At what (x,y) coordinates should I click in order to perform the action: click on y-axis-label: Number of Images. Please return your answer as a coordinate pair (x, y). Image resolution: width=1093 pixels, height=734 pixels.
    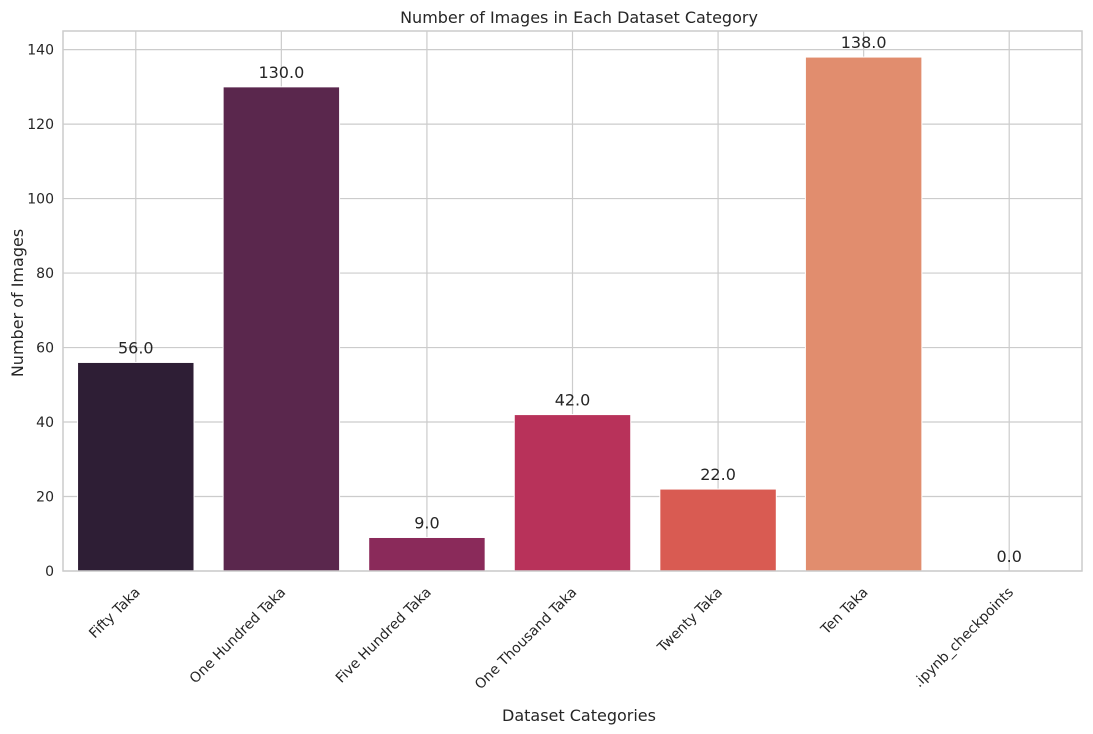
    Looking at the image, I should click on (17, 303).